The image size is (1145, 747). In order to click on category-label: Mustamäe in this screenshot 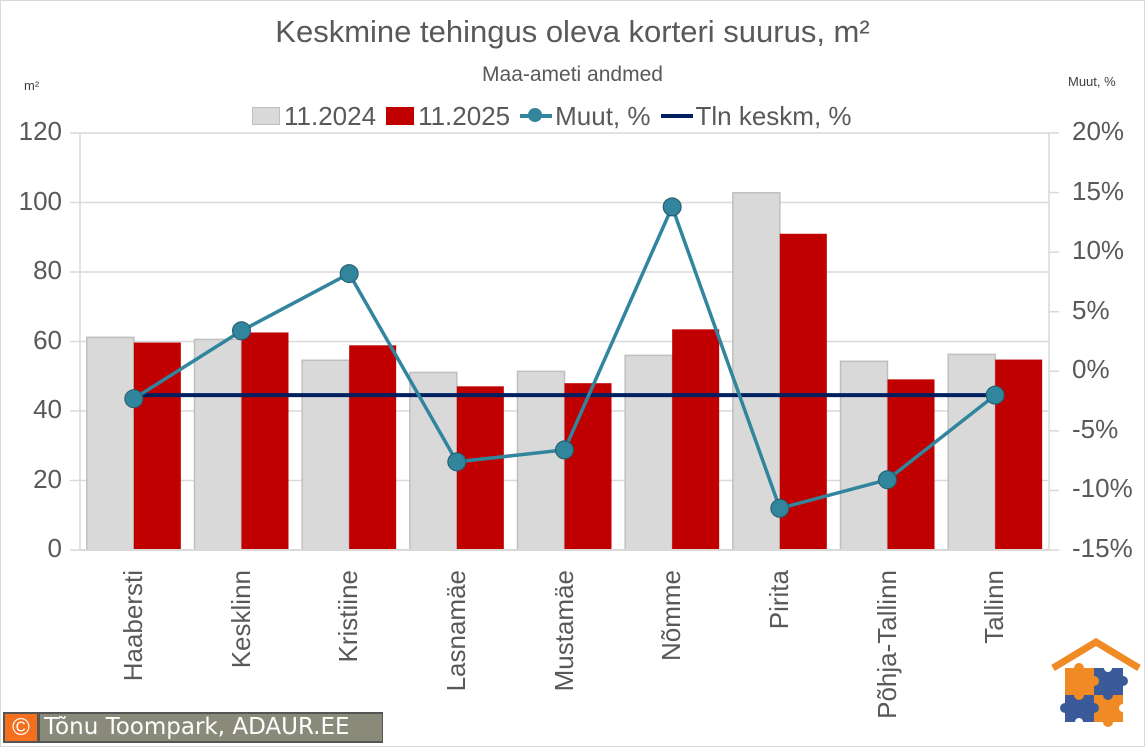, I will do `click(563, 631)`.